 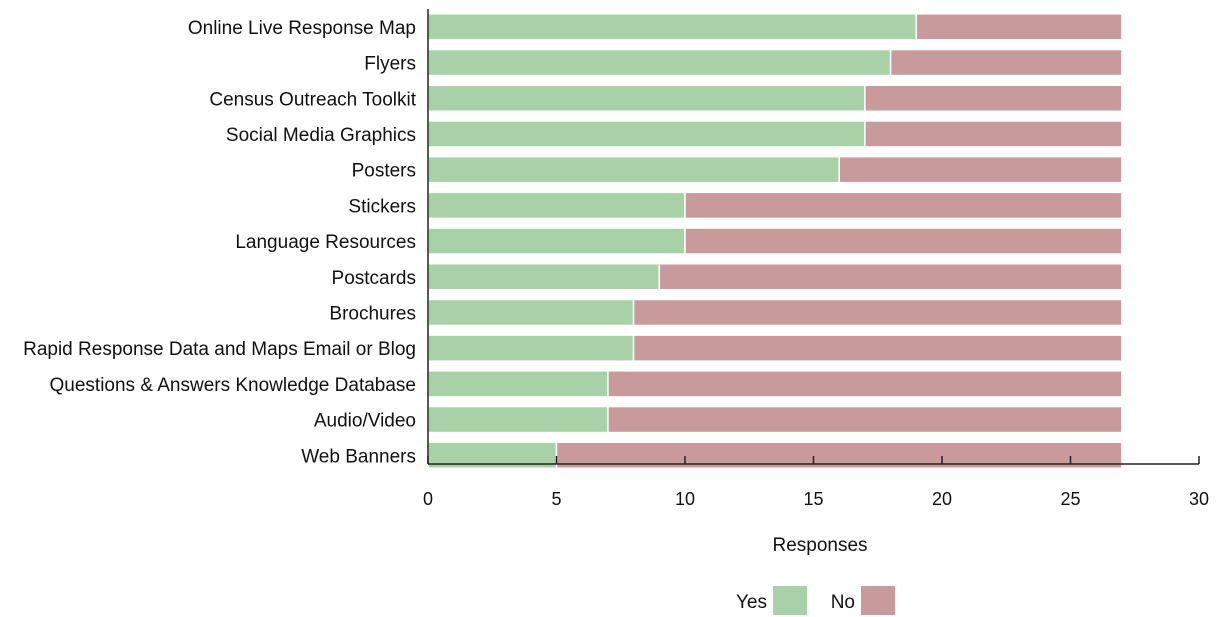 What do you see at coordinates (790, 600) in the screenshot?
I see `legend-swatch-yes` at bounding box center [790, 600].